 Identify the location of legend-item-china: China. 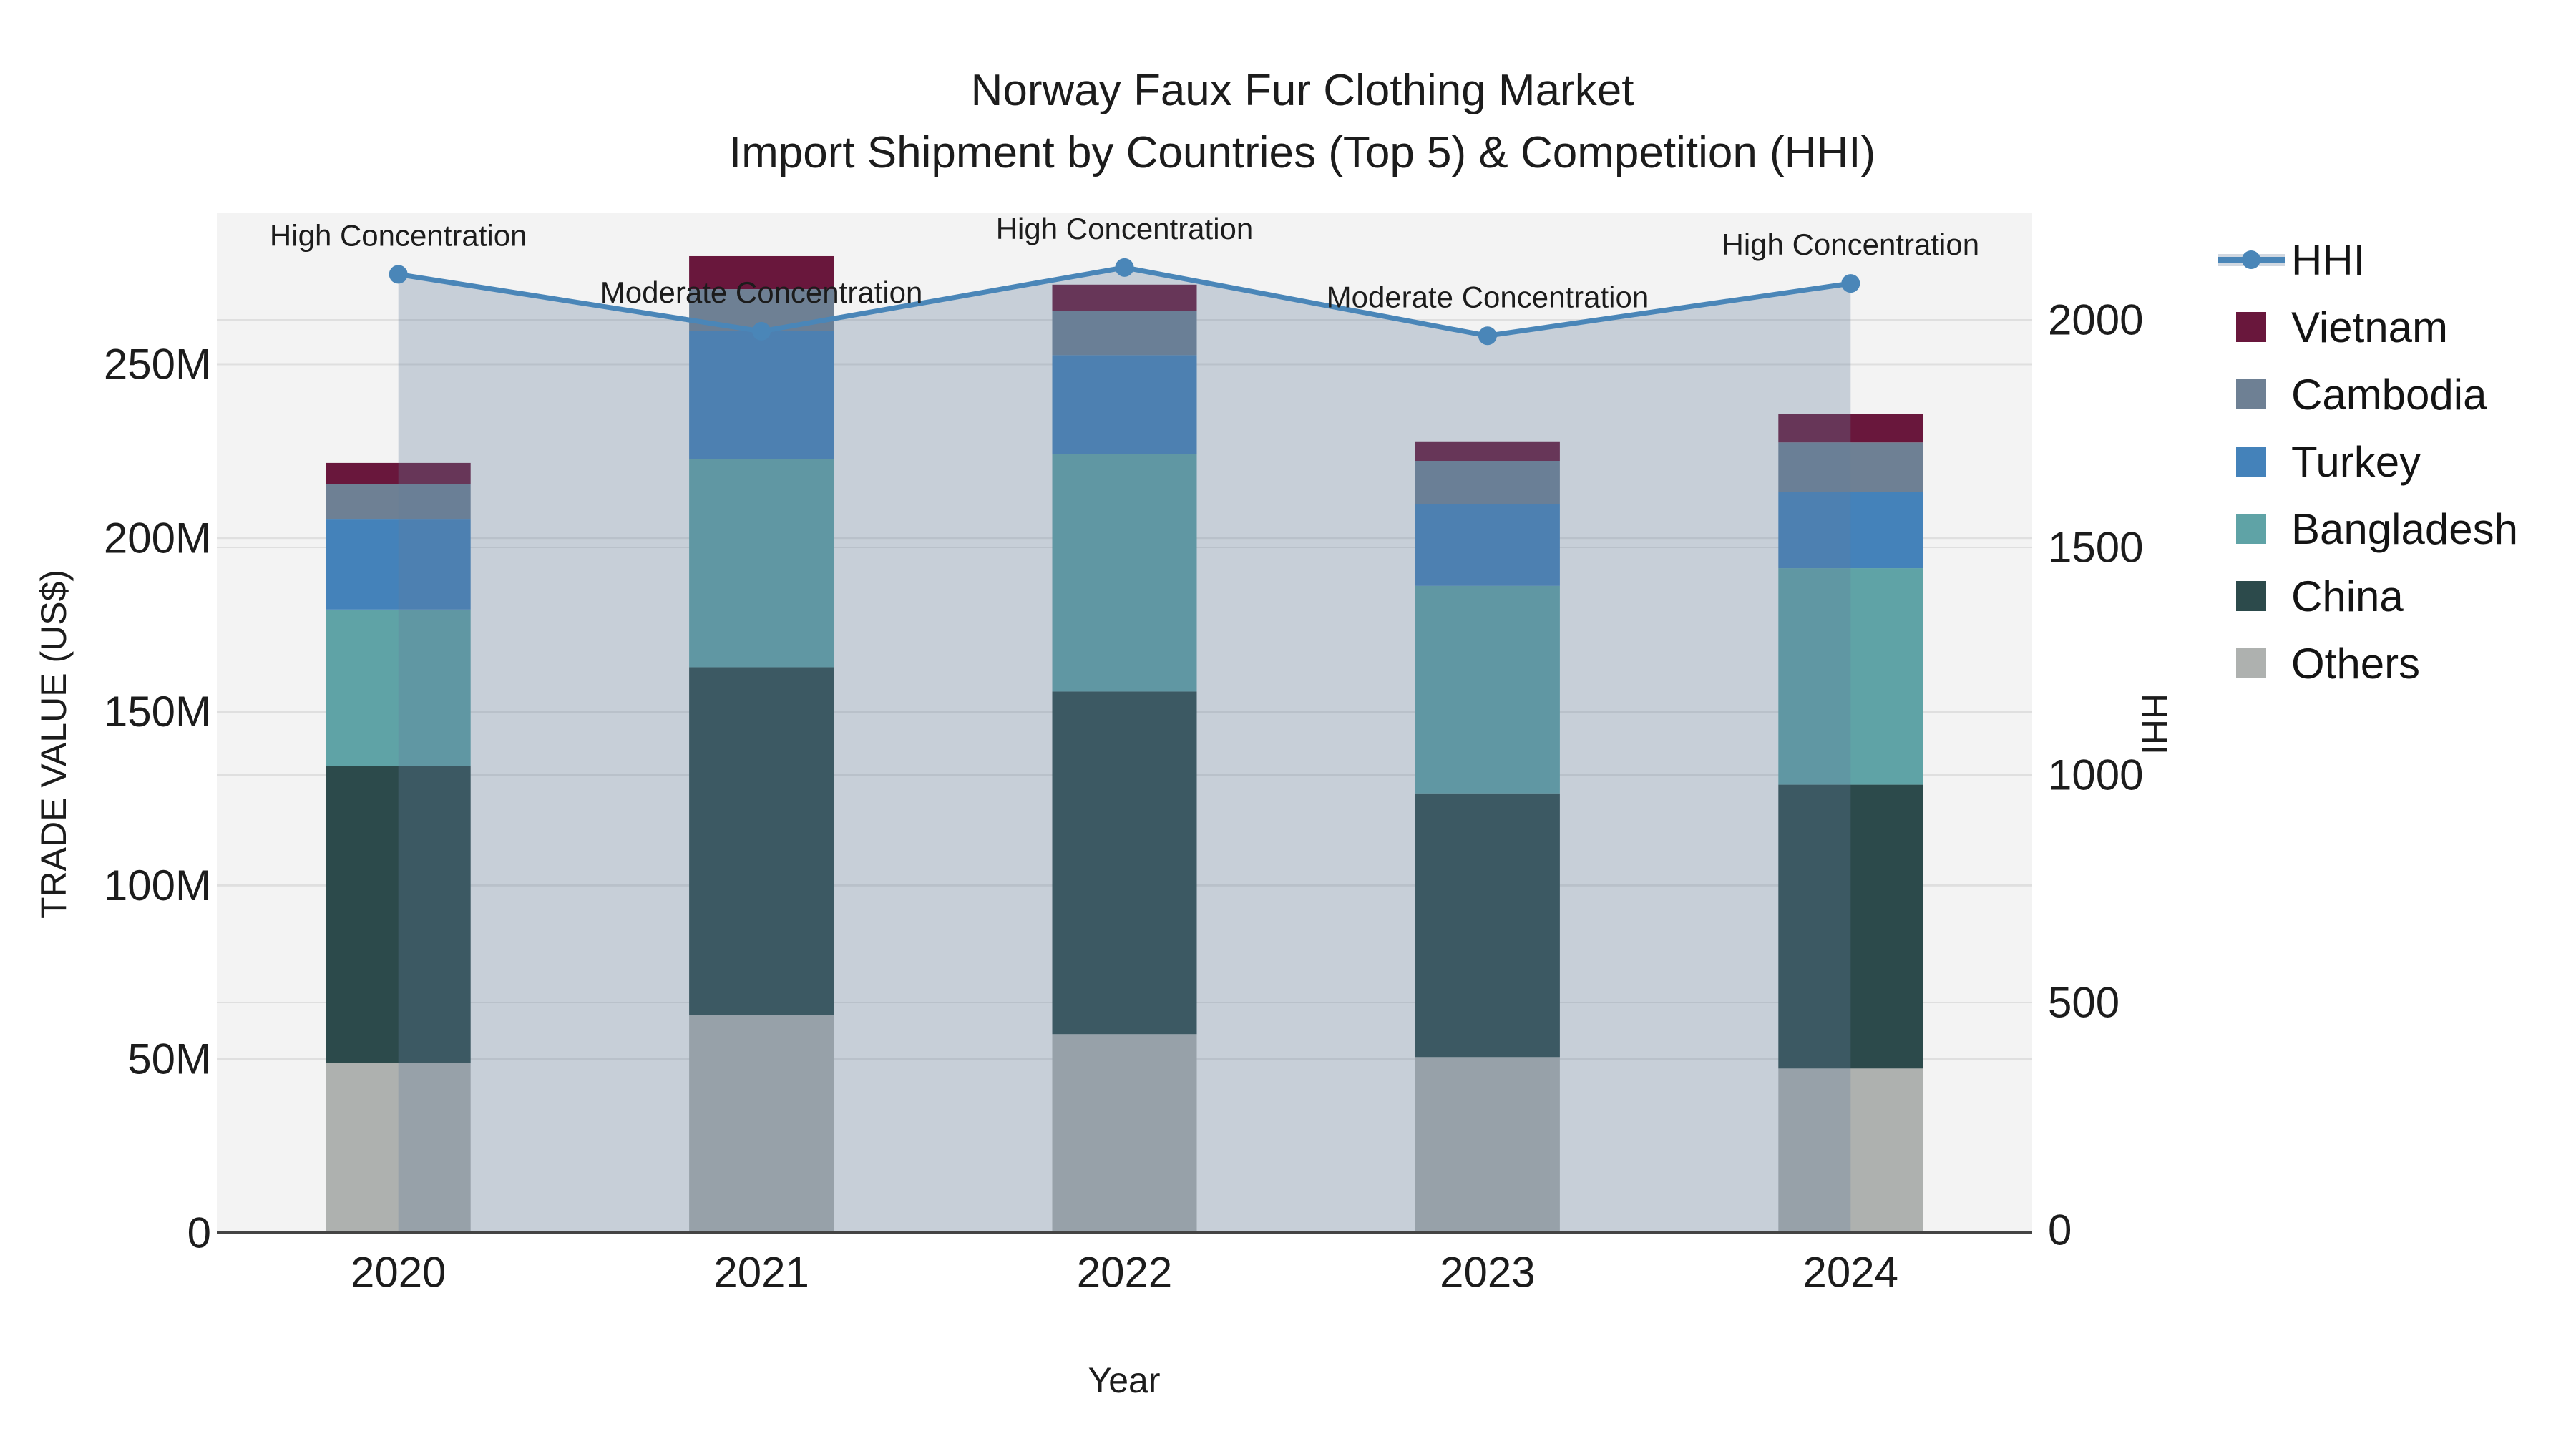
(2365, 596).